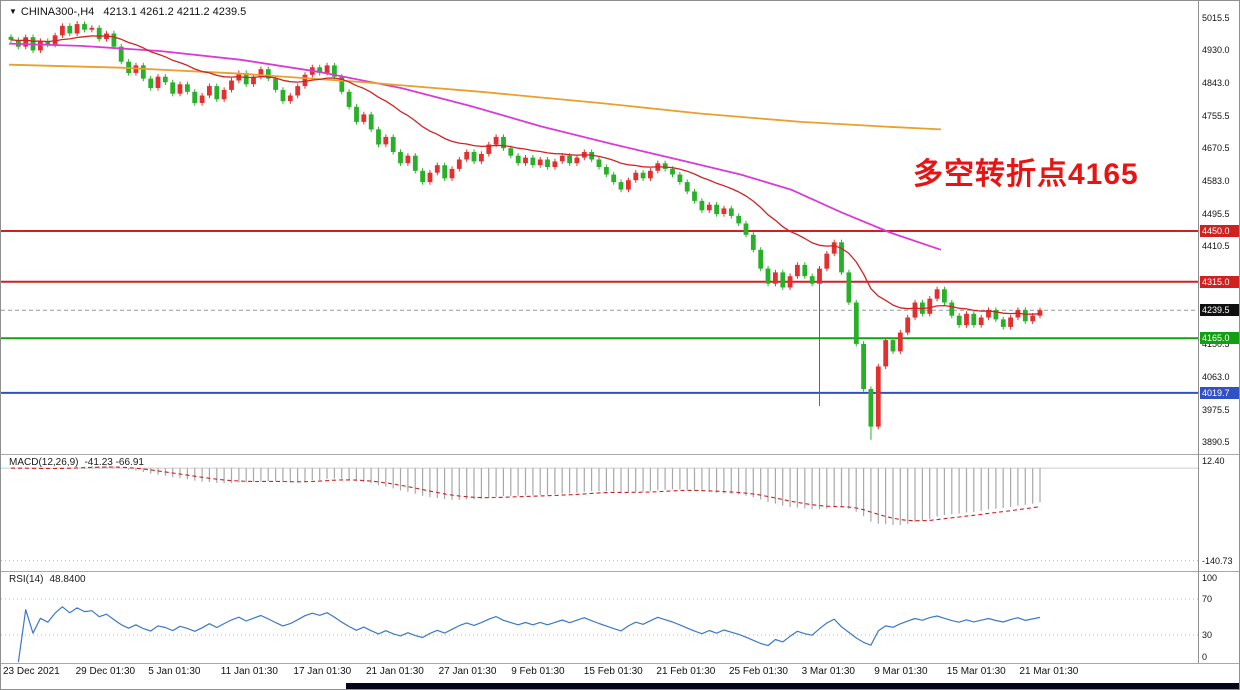 The image size is (1240, 690). I want to click on rsi-name: RSI(14), so click(26, 579).